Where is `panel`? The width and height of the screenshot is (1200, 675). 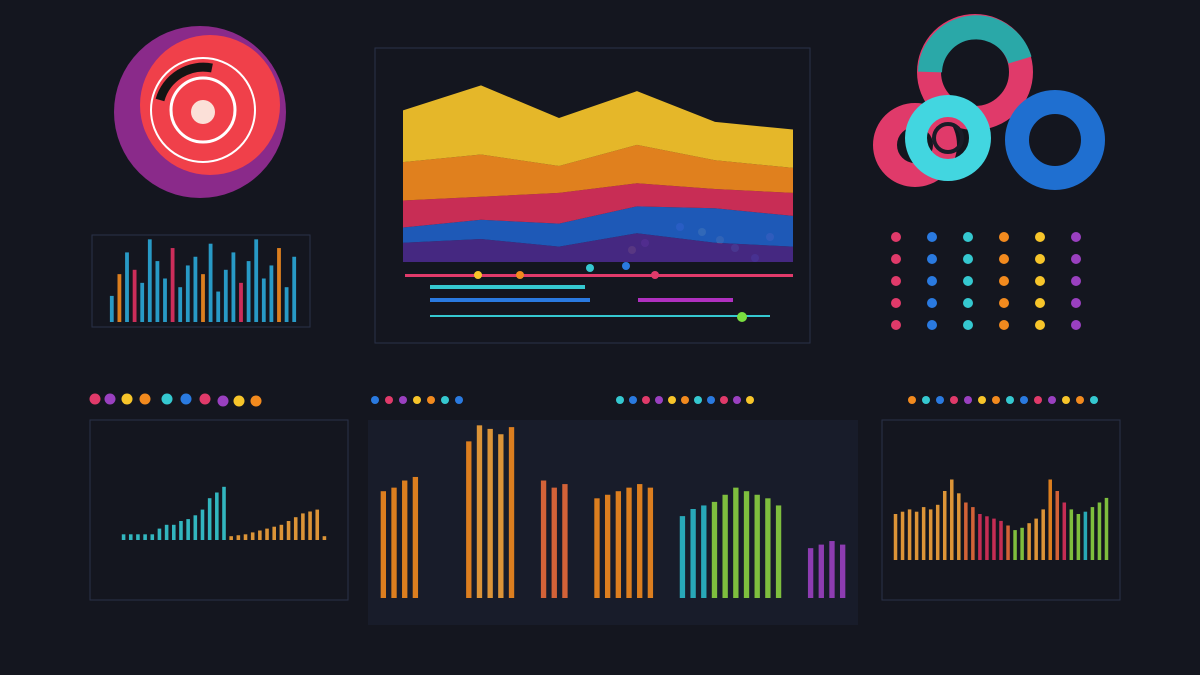
panel is located at coordinates (613, 522).